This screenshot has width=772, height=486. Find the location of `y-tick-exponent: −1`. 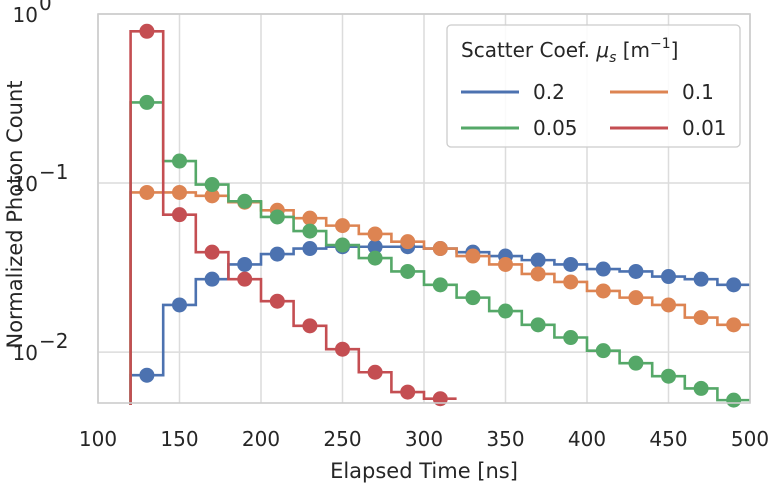

y-tick-exponent: −1 is located at coordinates (53, 172).